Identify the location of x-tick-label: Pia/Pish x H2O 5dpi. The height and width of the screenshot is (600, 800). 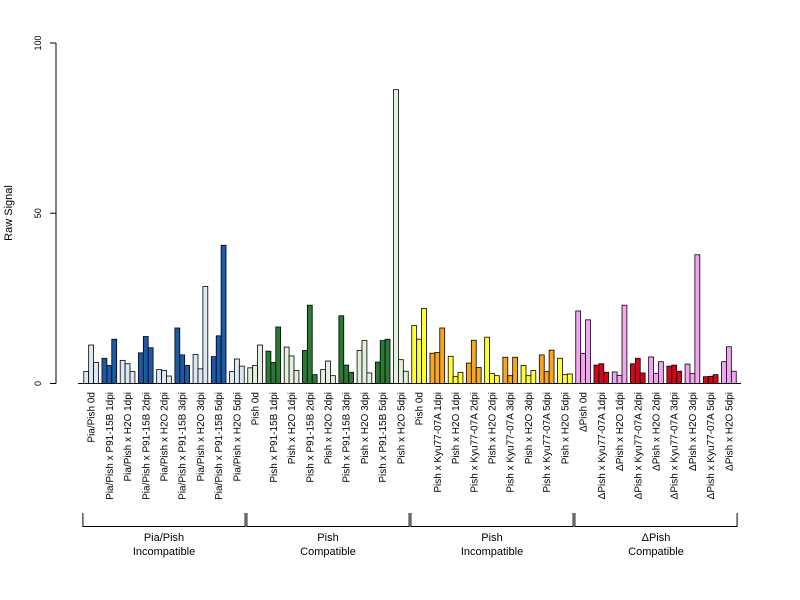
(237, 437).